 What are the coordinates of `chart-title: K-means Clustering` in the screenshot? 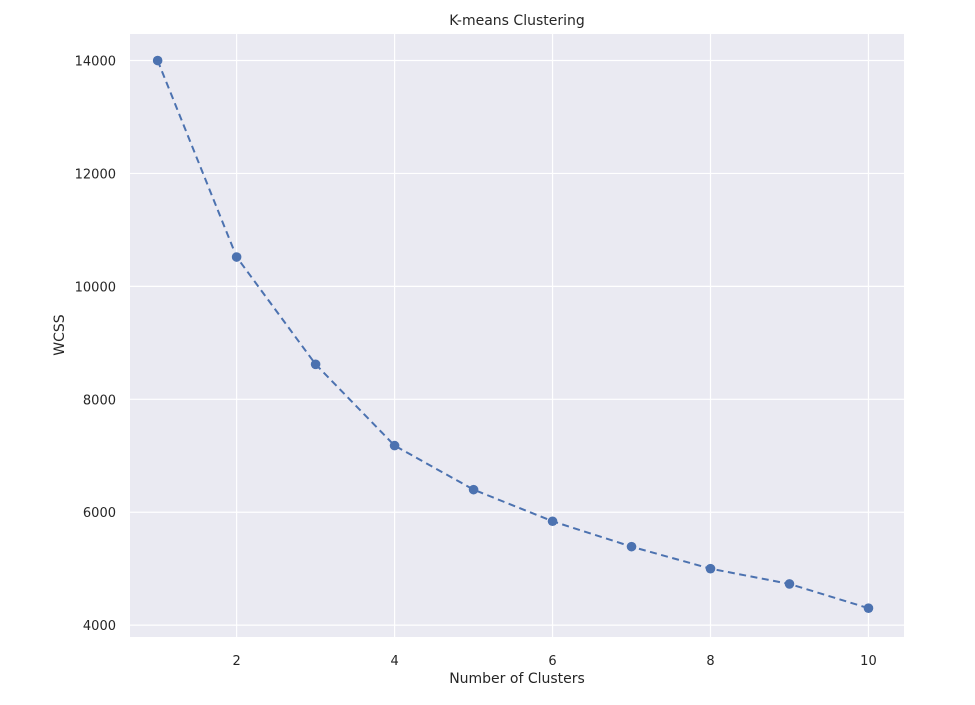 It's located at (517, 21).